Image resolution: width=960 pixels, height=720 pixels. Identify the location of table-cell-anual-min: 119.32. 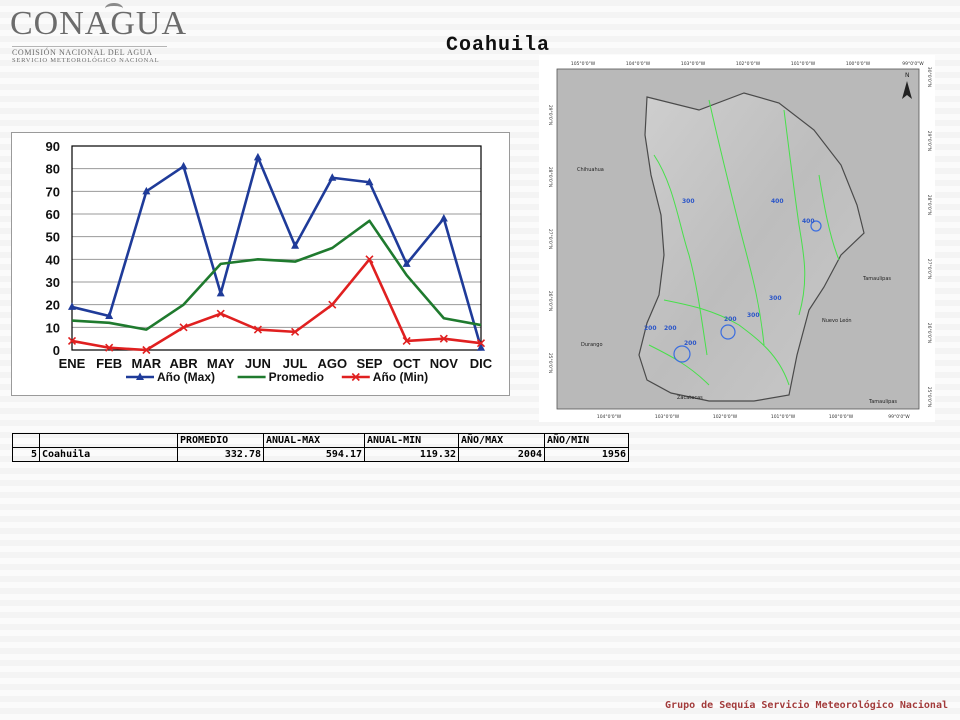
(411, 454).